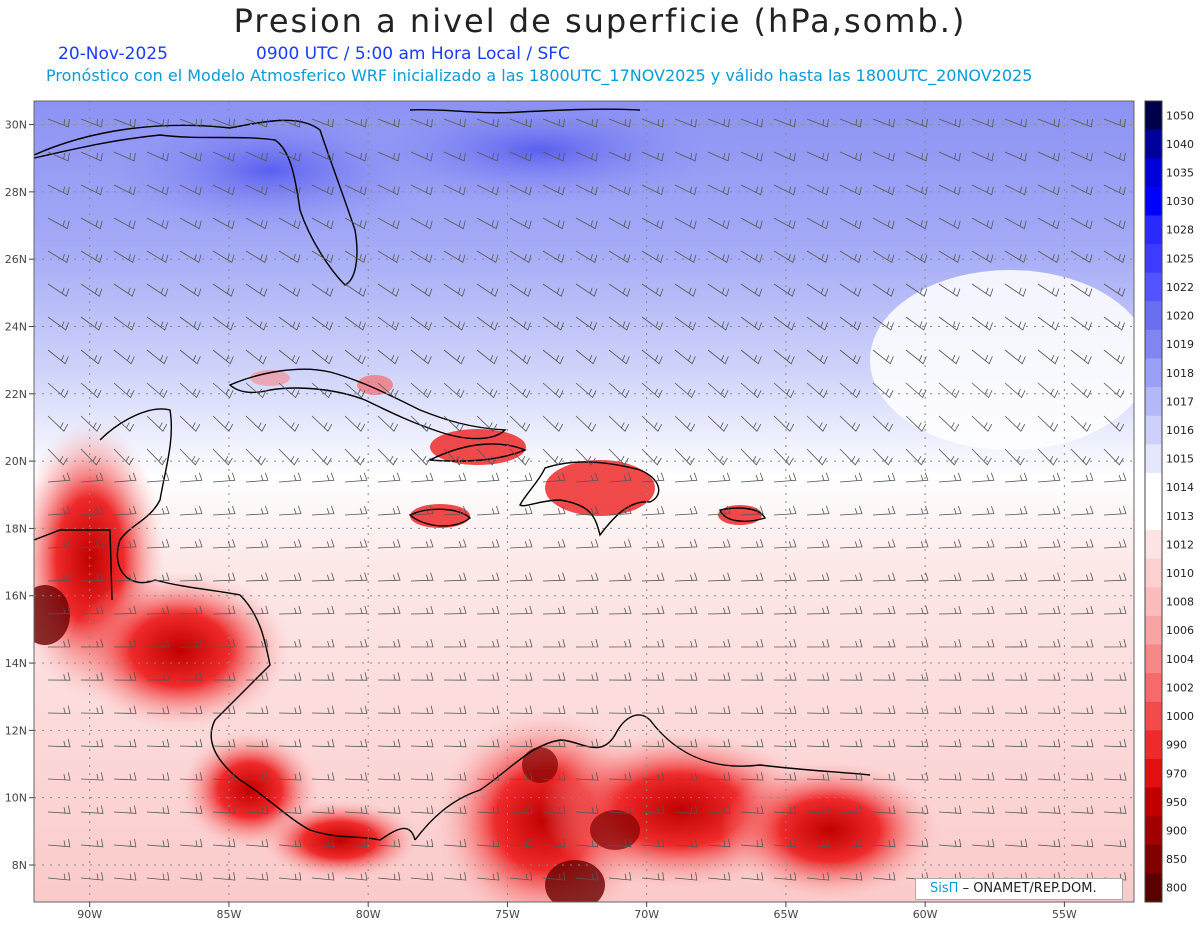  Describe the element at coordinates (1153, 373) in the screenshot. I see `colorbar-swatch` at that location.